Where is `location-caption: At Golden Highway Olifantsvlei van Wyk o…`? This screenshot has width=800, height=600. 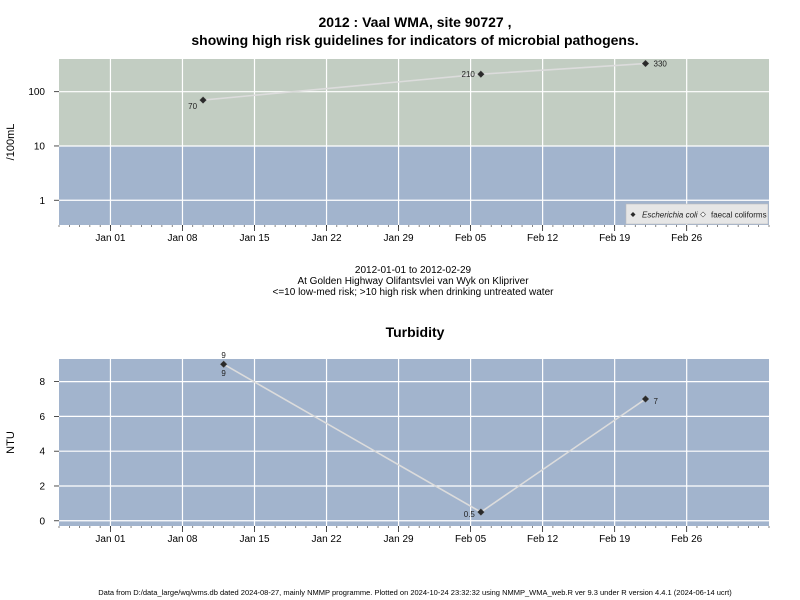
location-caption: At Golden Highway Olifantsvlei van Wyk o… is located at coordinates (413, 281).